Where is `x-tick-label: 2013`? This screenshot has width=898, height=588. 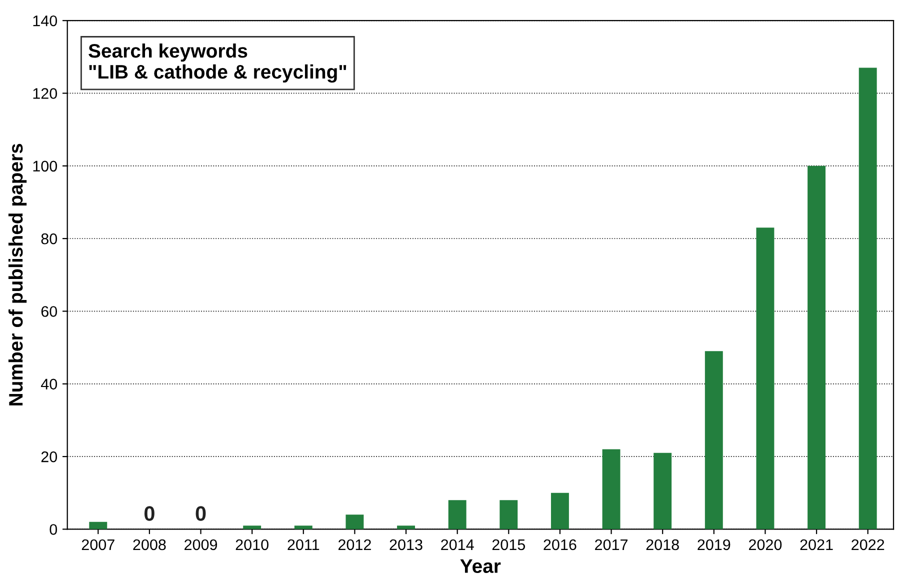
x-tick-label: 2013 is located at coordinates (406, 544).